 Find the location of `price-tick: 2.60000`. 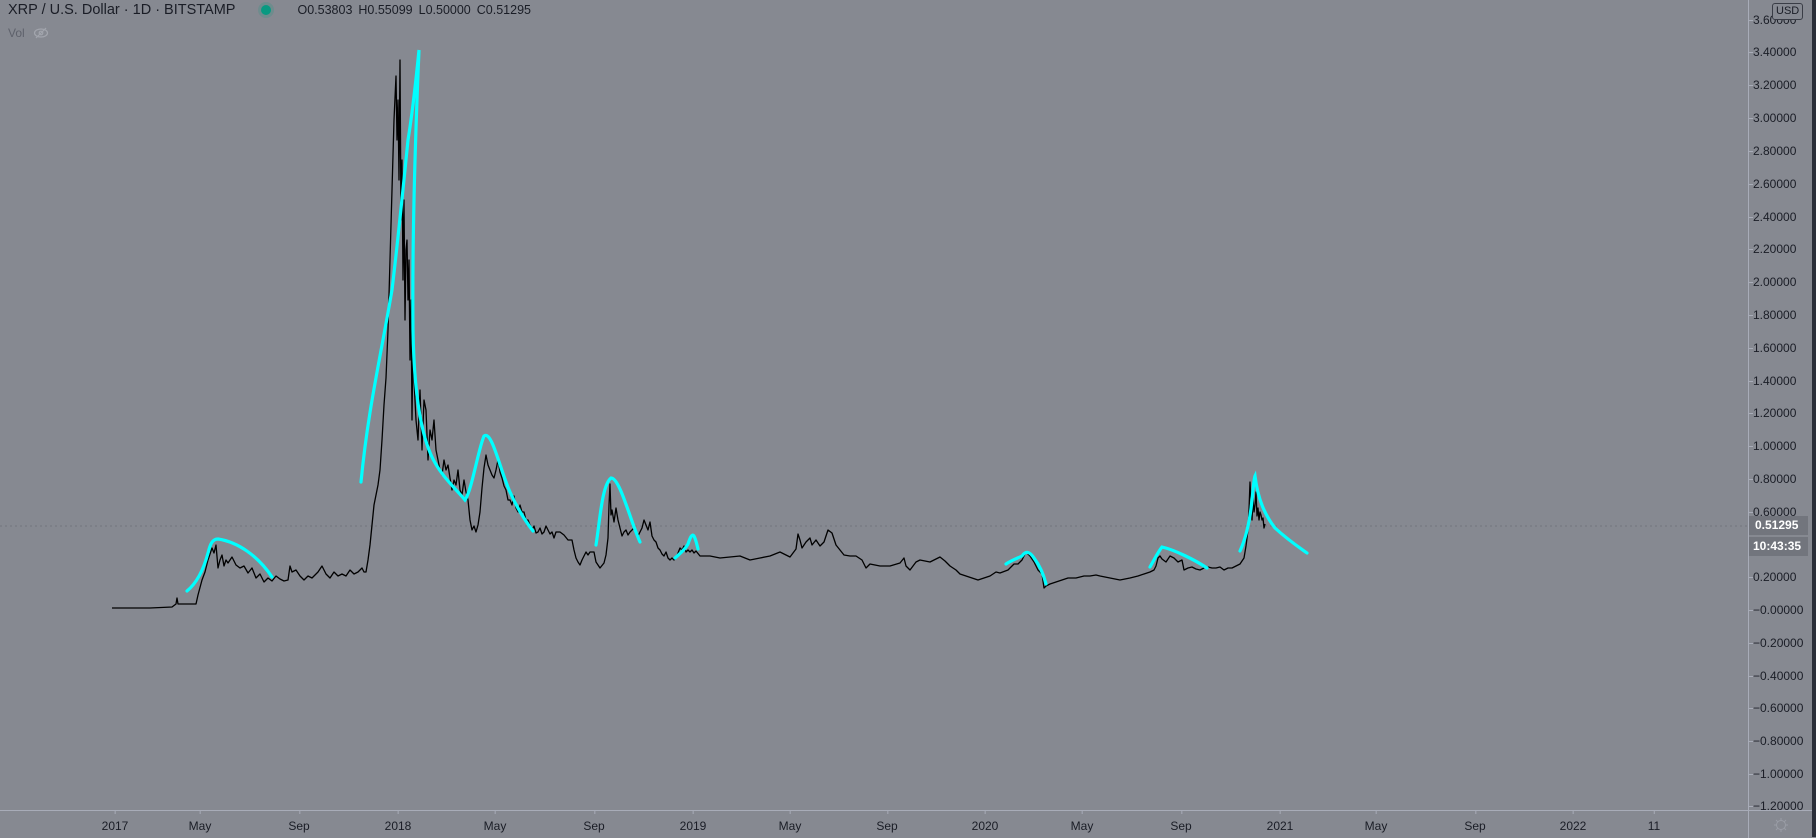

price-tick: 2.60000 is located at coordinates (1772, 184).